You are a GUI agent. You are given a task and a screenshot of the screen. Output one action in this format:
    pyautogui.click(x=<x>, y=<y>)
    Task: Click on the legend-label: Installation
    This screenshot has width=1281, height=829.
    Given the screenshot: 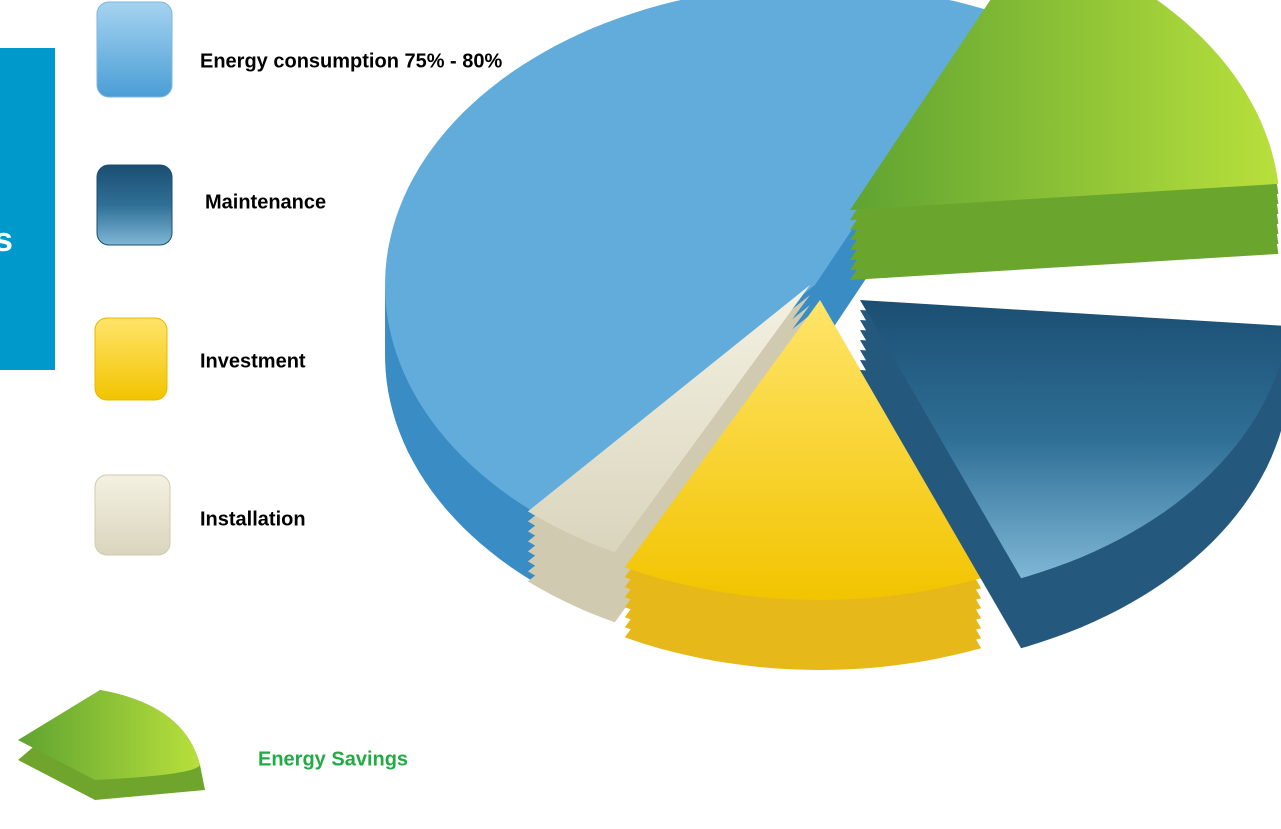 What is the action you would take?
    pyautogui.click(x=253, y=519)
    